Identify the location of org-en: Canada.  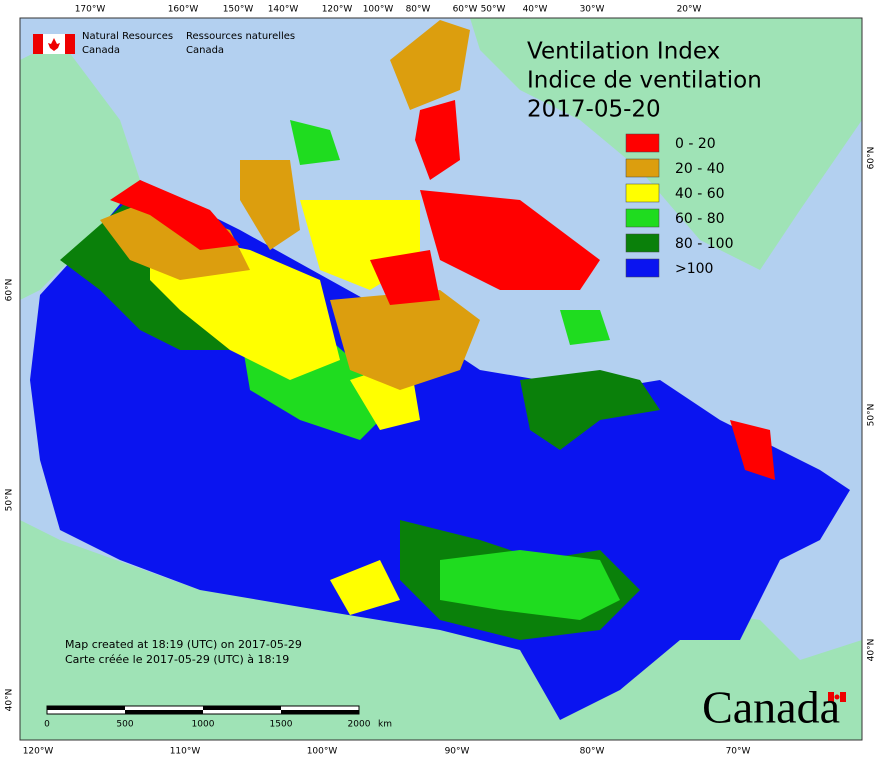
(101, 50).